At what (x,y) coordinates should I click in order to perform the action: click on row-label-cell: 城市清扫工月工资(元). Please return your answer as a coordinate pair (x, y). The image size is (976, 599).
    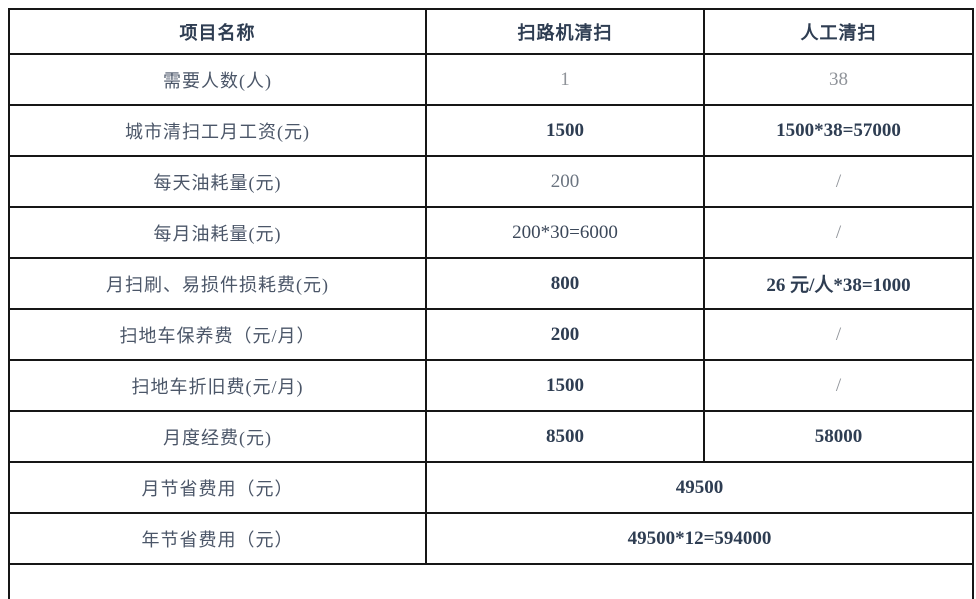
    Looking at the image, I should click on (217, 130).